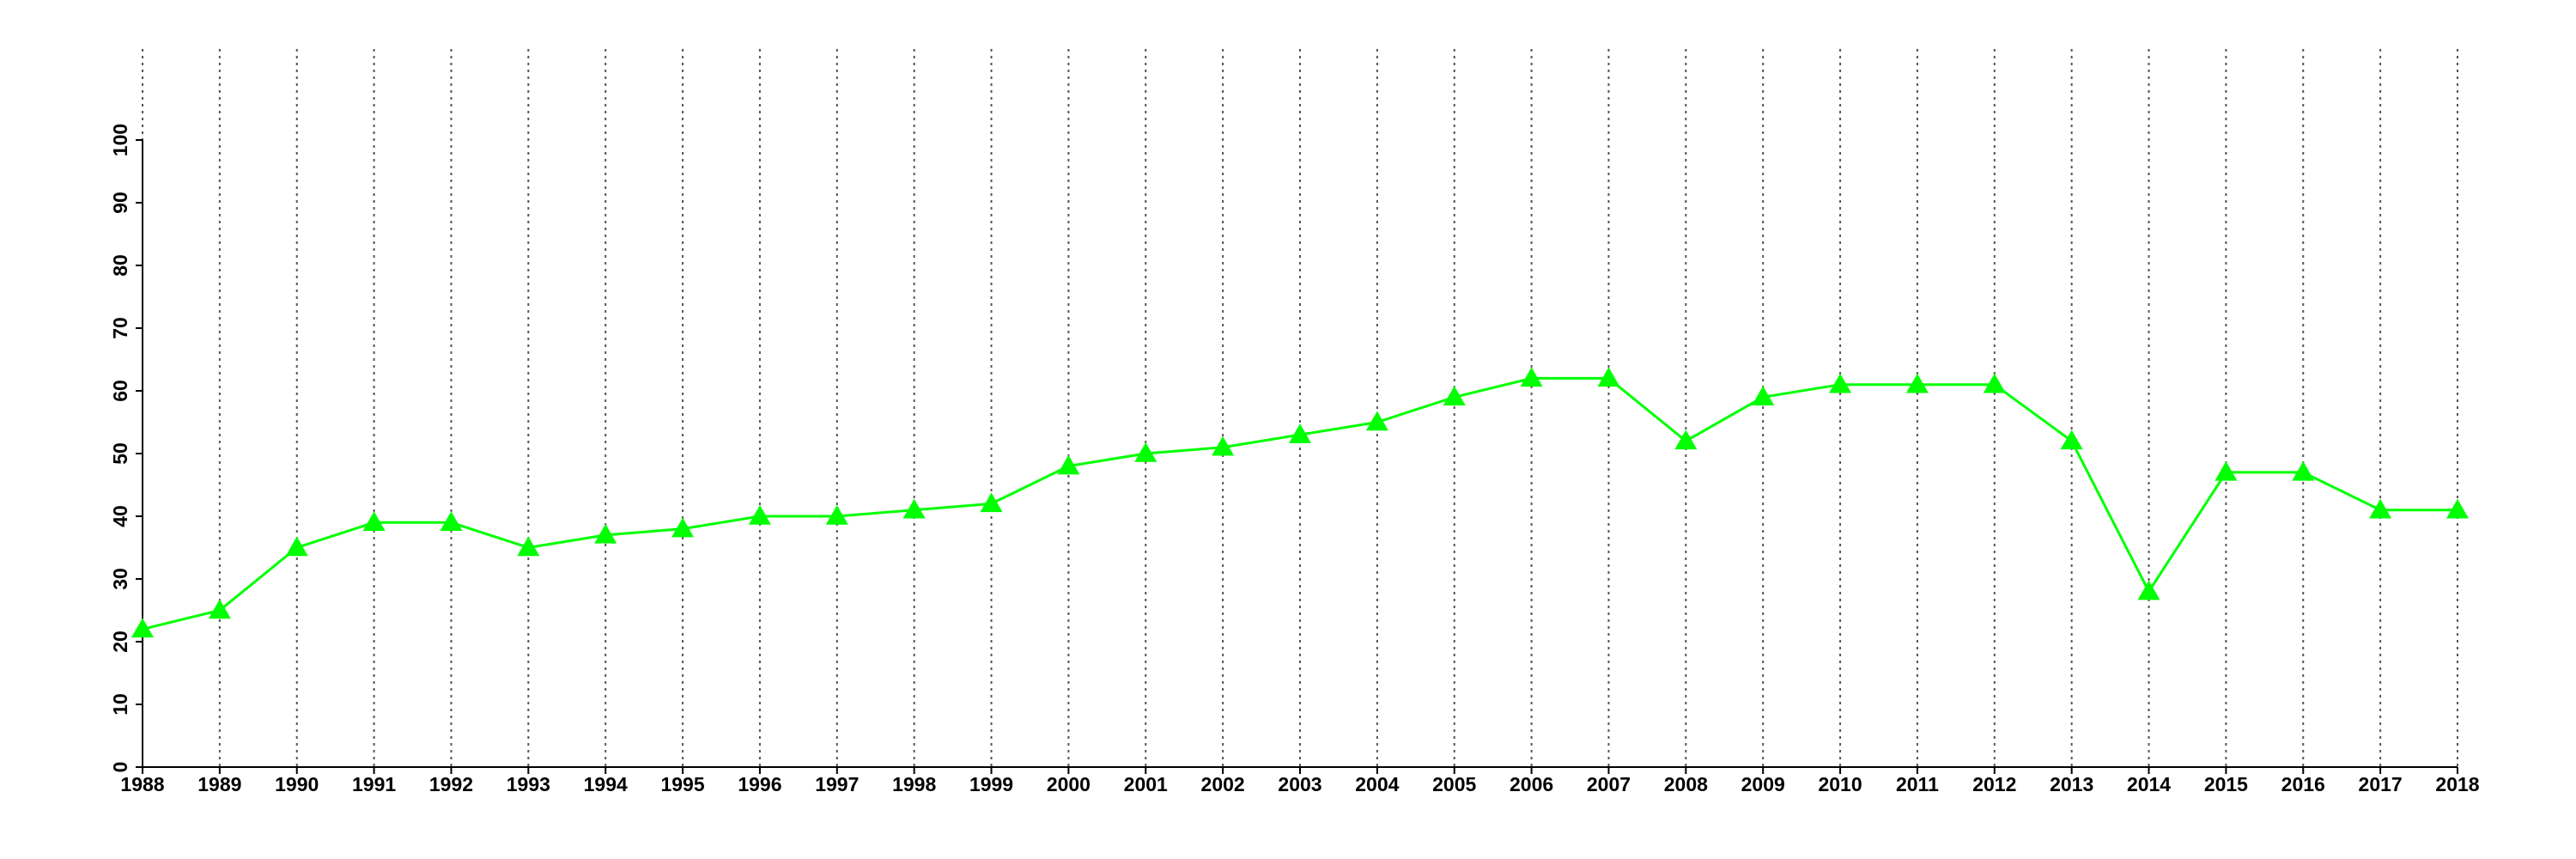 The image size is (2576, 859). What do you see at coordinates (120, 266) in the screenshot?
I see `y-tick-label: 80` at bounding box center [120, 266].